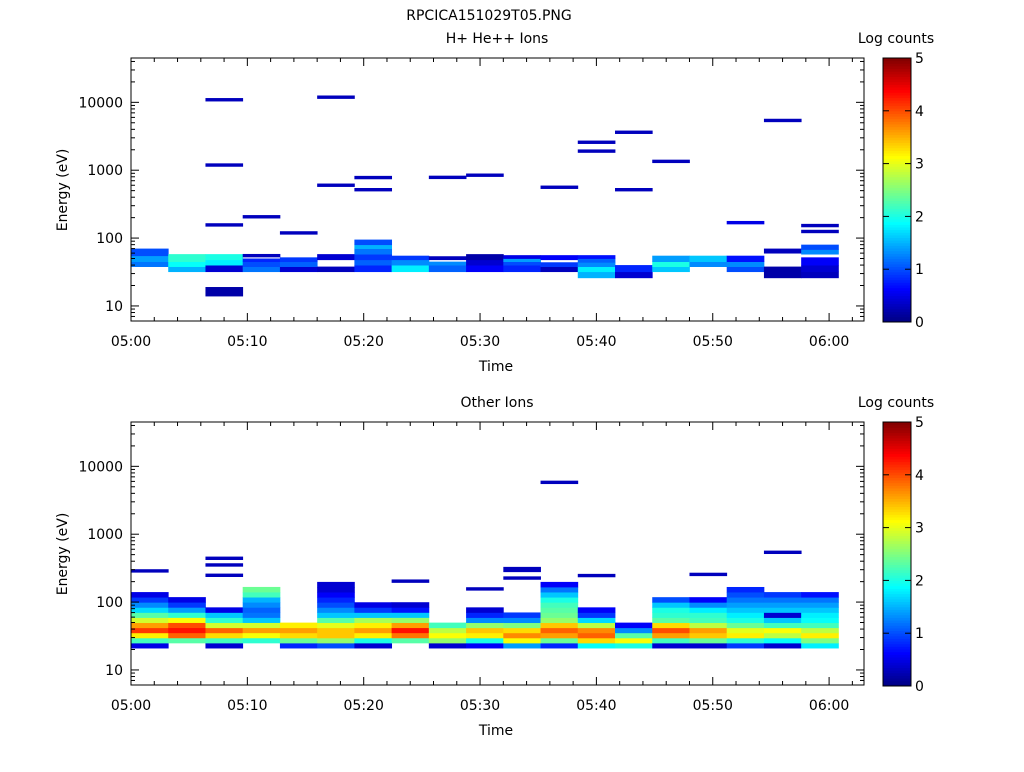  I want to click on x-tick-label: 05:00, so click(131, 342).